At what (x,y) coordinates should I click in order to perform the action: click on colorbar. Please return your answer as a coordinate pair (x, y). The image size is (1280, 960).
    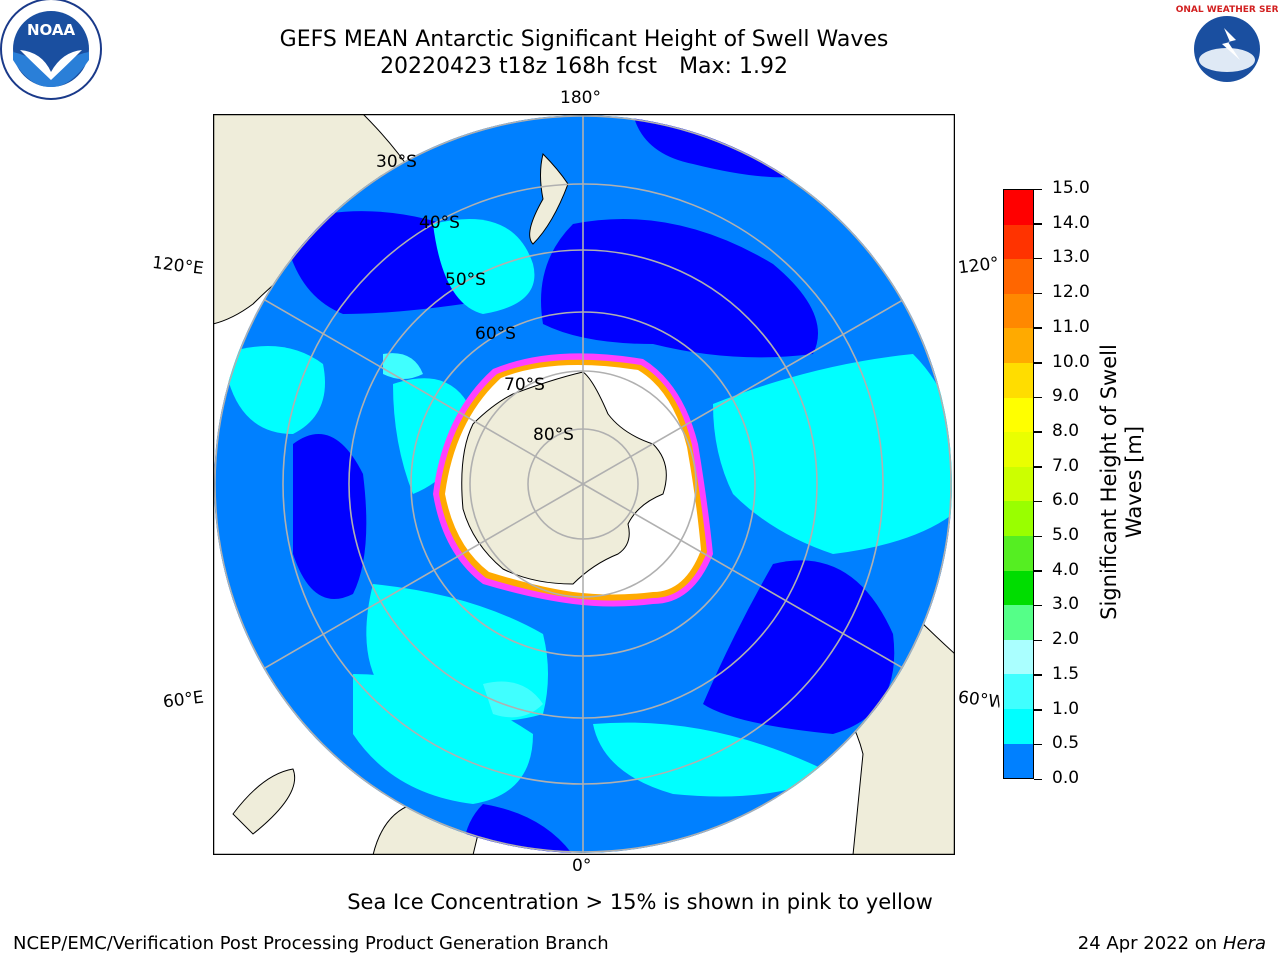
    Looking at the image, I should click on (1018, 484).